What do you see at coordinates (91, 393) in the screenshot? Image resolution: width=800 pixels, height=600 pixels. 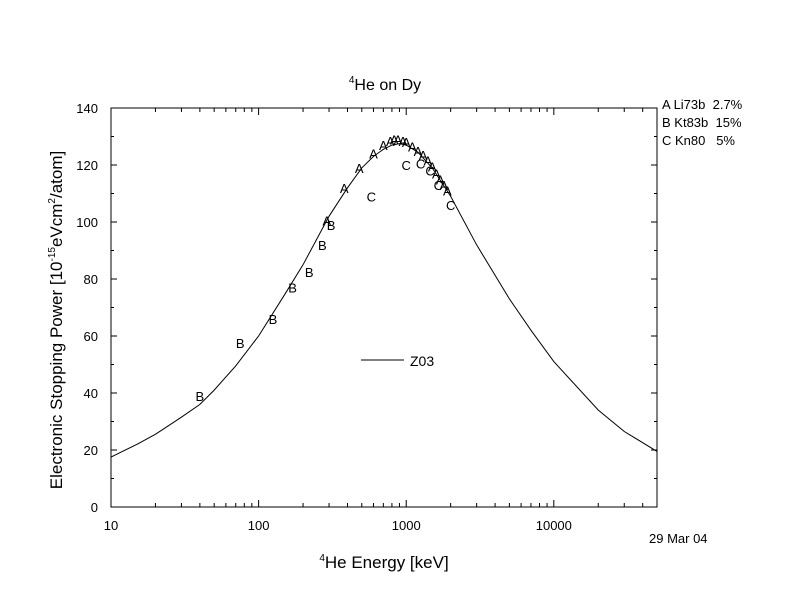 I see `y-tick-label: 40` at bounding box center [91, 393].